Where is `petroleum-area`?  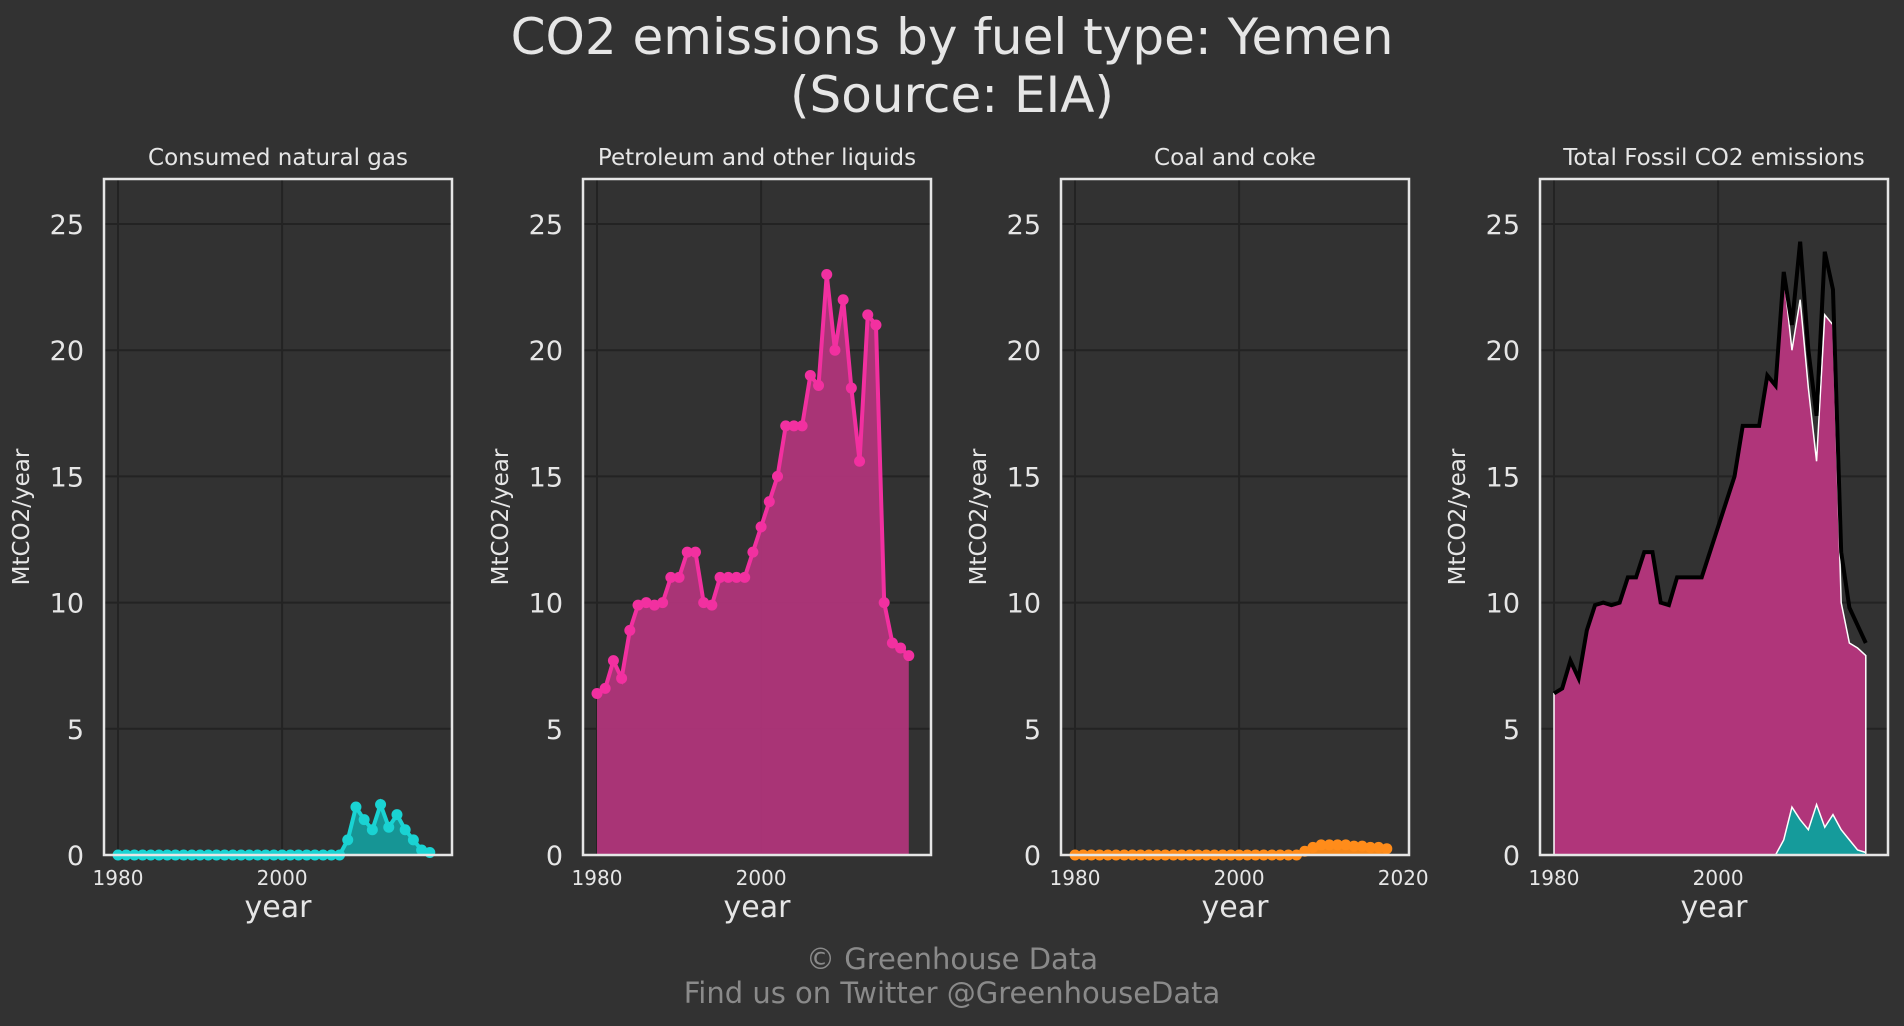 petroleum-area is located at coordinates (753, 565).